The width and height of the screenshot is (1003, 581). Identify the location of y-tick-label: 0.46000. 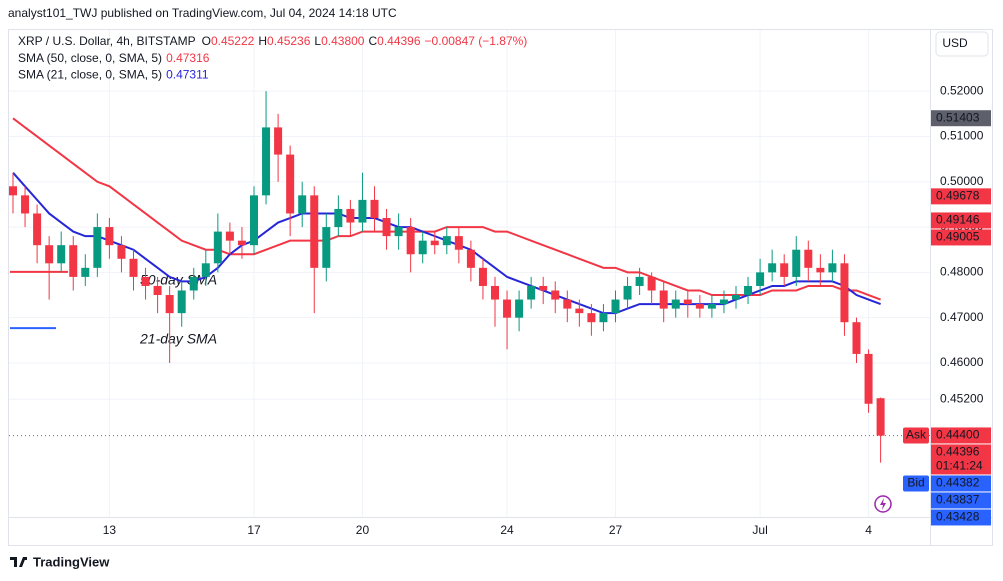
(962, 362).